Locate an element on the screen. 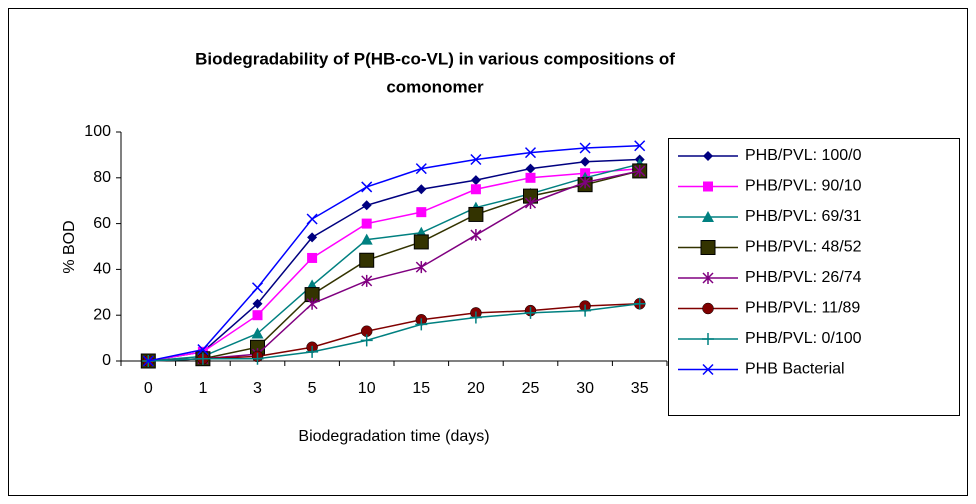 This screenshot has width=976, height=504. x-tick-label: 35 is located at coordinates (640, 388).